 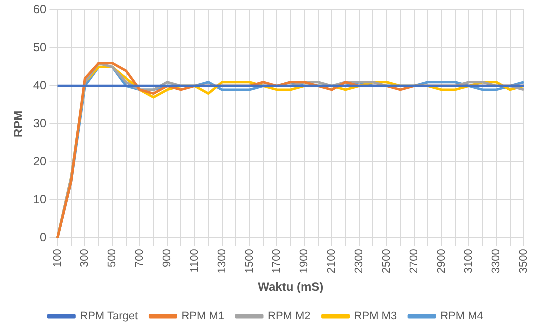 What do you see at coordinates (40, 123) in the screenshot?
I see `y-tick-label: 30` at bounding box center [40, 123].